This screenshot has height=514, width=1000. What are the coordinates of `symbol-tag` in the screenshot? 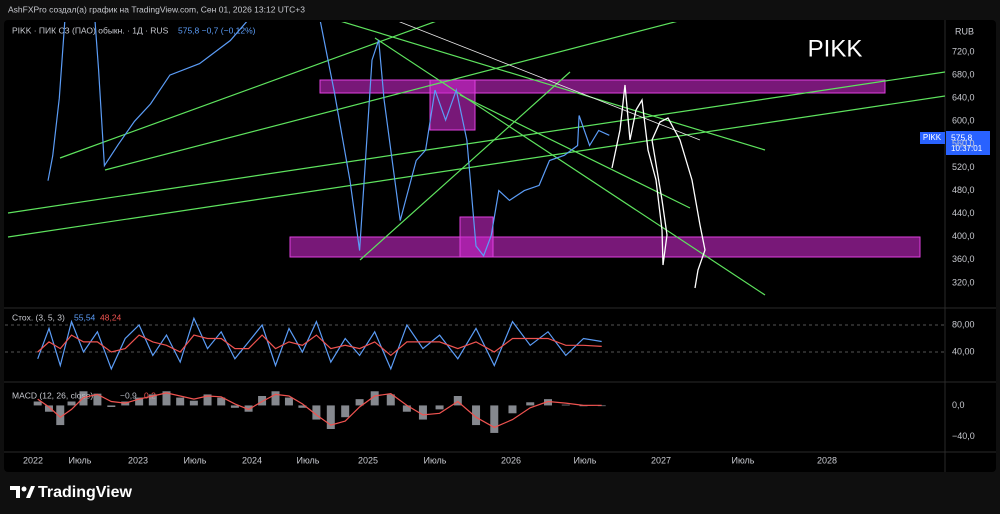 It's located at (932, 138).